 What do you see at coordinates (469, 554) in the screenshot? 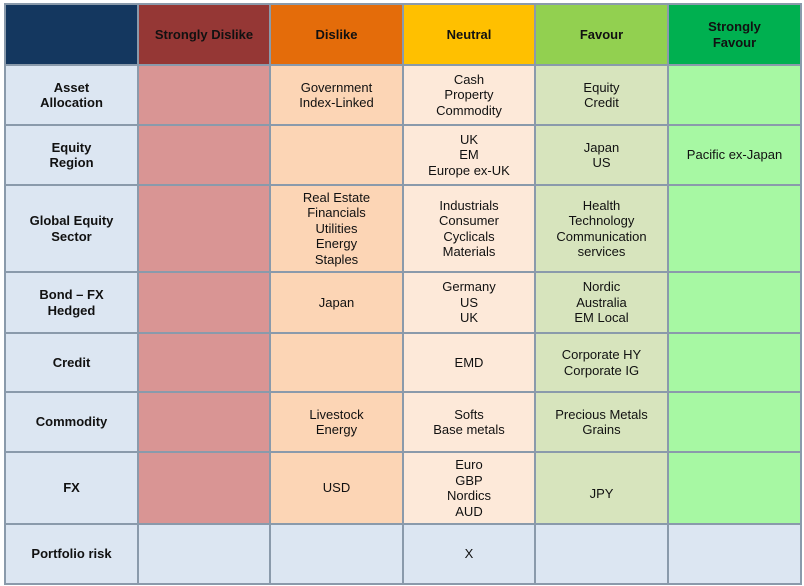
I see `cell-neutral: X` at bounding box center [469, 554].